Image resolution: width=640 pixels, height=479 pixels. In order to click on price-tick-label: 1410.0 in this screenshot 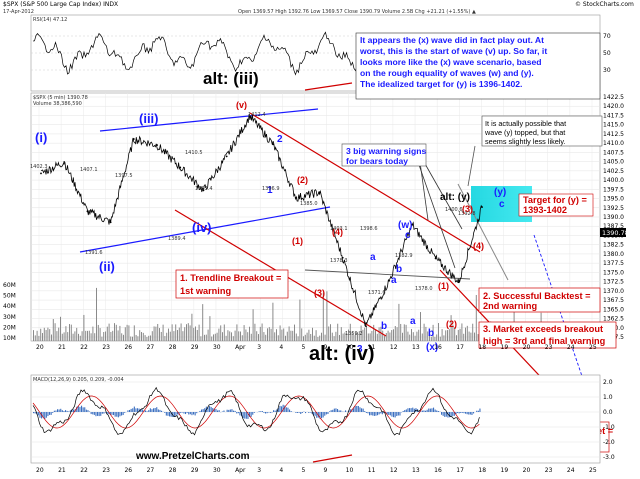, I will do `click(613, 143)`.